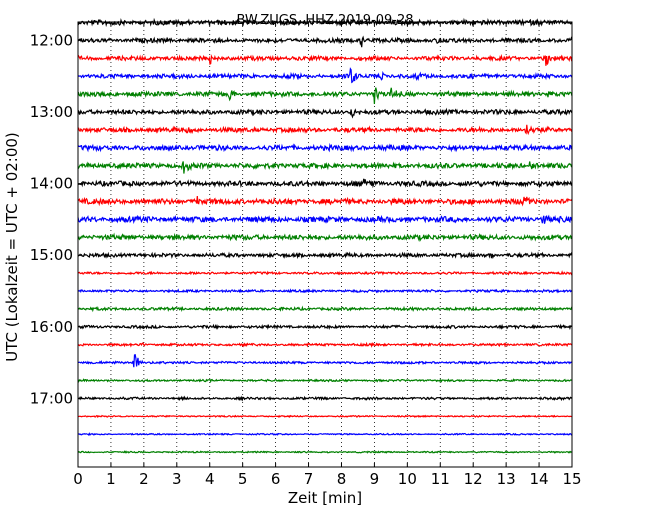 The image size is (650, 524). Describe the element at coordinates (276, 479) in the screenshot. I see `x-tick-label: 6` at that location.